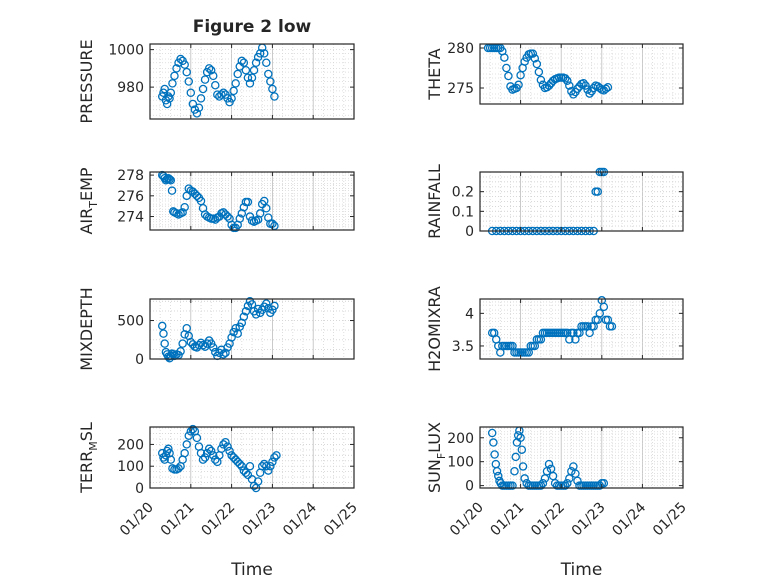  I want to click on y-axis-label: THETA, so click(434, 74).